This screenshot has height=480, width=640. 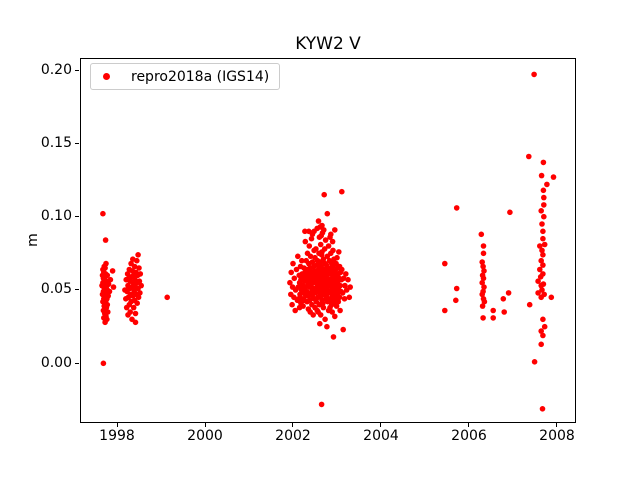 What do you see at coordinates (205, 436) in the screenshot?
I see `x-tick-label: 2000` at bounding box center [205, 436].